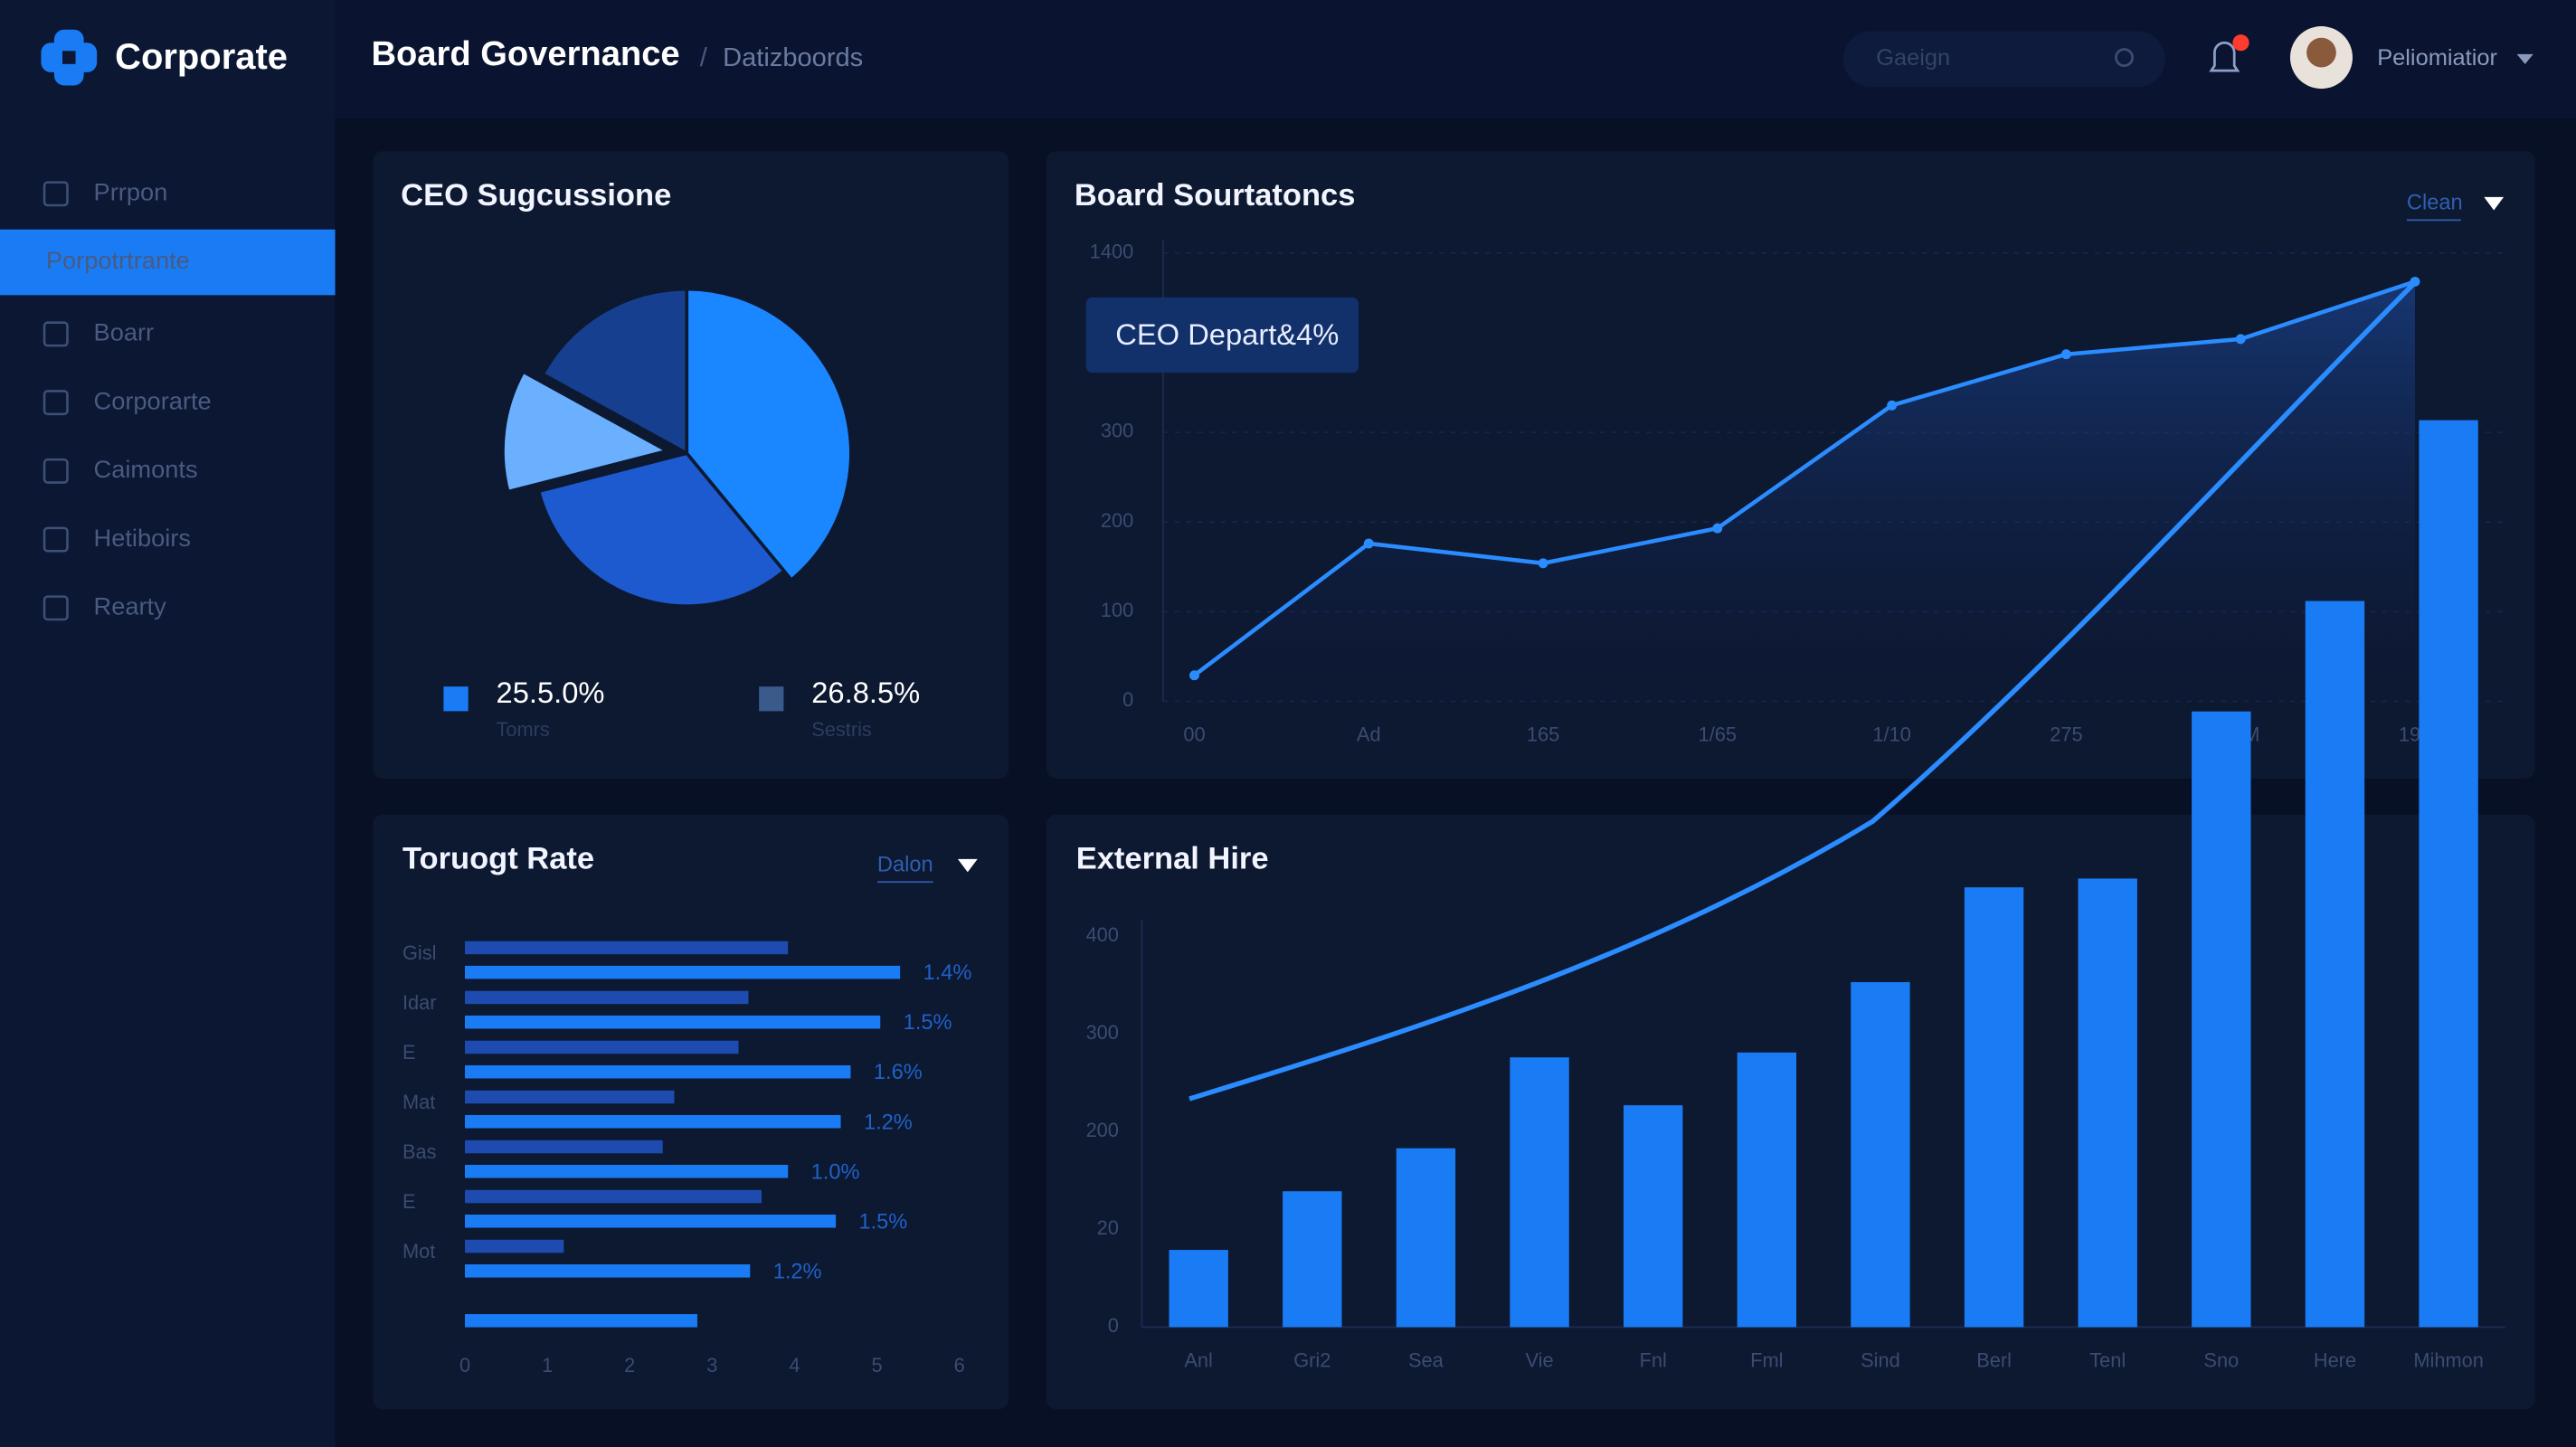 The width and height of the screenshot is (2576, 1447). What do you see at coordinates (2124, 58) in the screenshot?
I see `search-icon` at bounding box center [2124, 58].